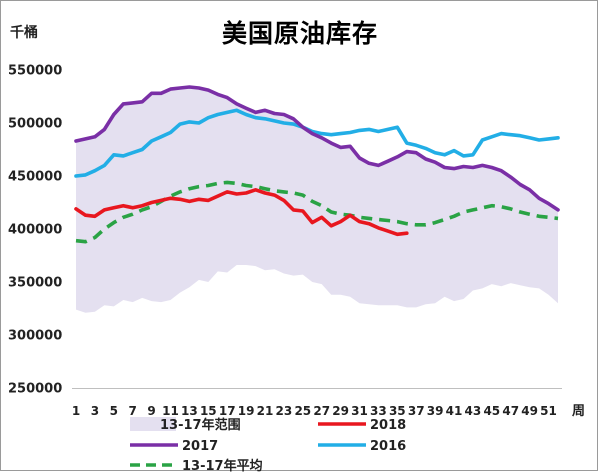 Image resolution: width=600 pixels, height=473 pixels. Describe the element at coordinates (35, 124) in the screenshot. I see `y-tick-label: 500000` at that location.